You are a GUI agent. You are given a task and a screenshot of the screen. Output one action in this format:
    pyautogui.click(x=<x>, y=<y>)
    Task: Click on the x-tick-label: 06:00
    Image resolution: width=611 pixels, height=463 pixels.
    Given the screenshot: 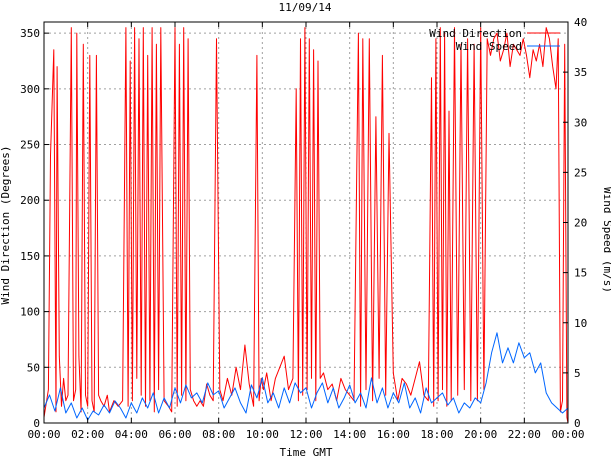 What is the action you would take?
    pyautogui.click(x=174, y=434)
    